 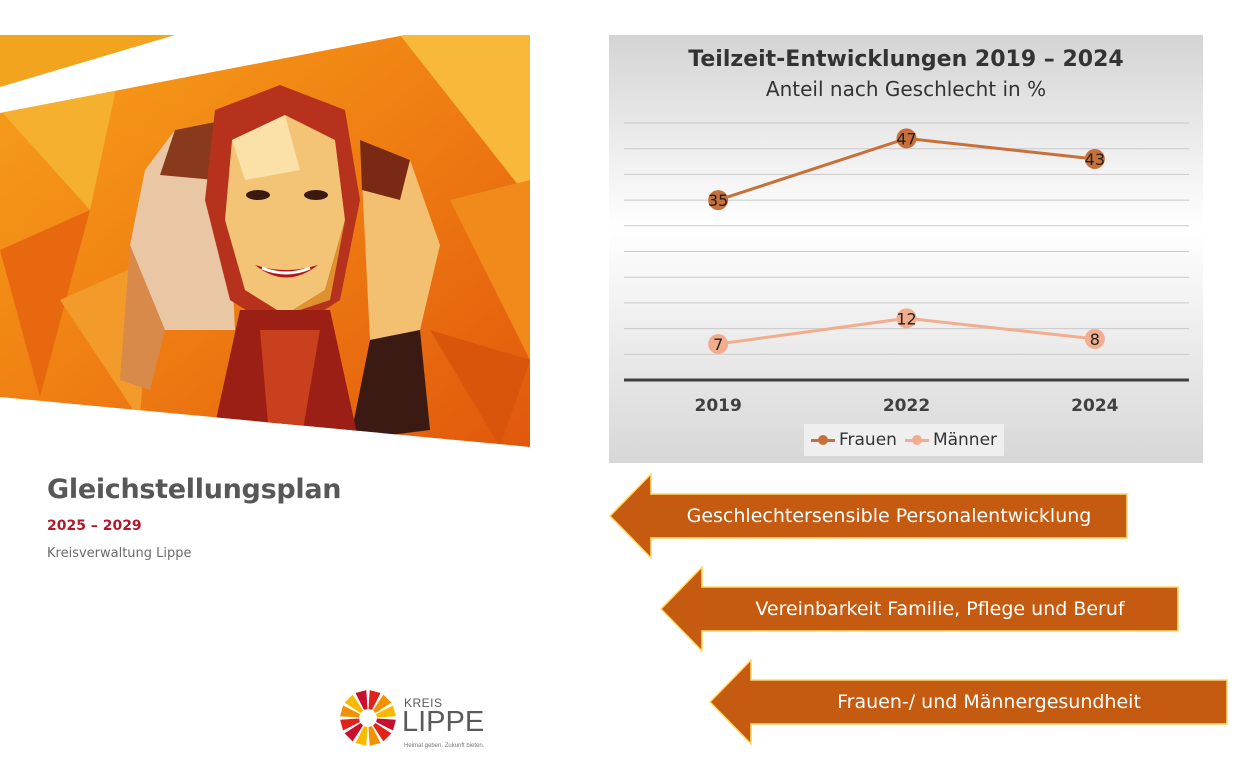 What do you see at coordinates (443, 722) in the screenshot?
I see `logo-lippe-text: LIPPE` at bounding box center [443, 722].